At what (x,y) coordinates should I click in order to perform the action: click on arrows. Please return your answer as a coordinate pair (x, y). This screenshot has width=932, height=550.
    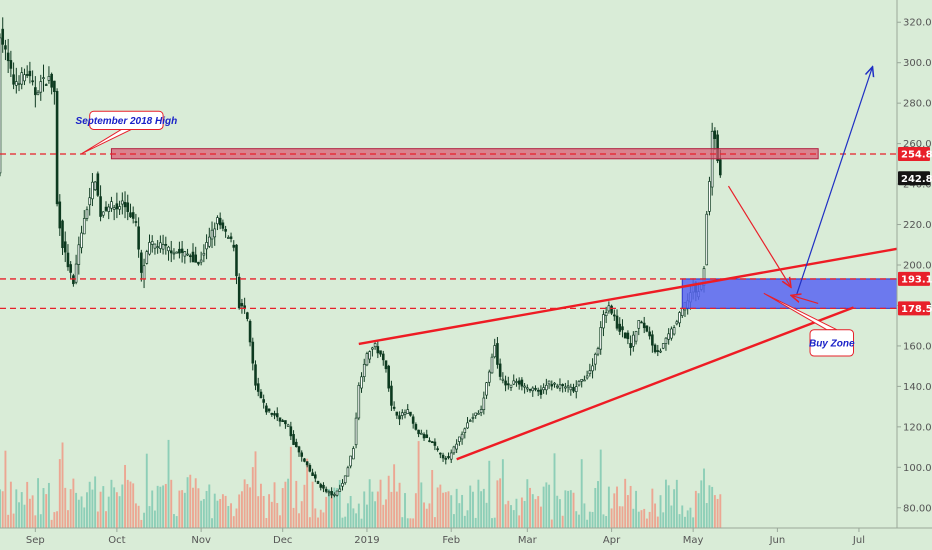
    Looking at the image, I should click on (799, 186).